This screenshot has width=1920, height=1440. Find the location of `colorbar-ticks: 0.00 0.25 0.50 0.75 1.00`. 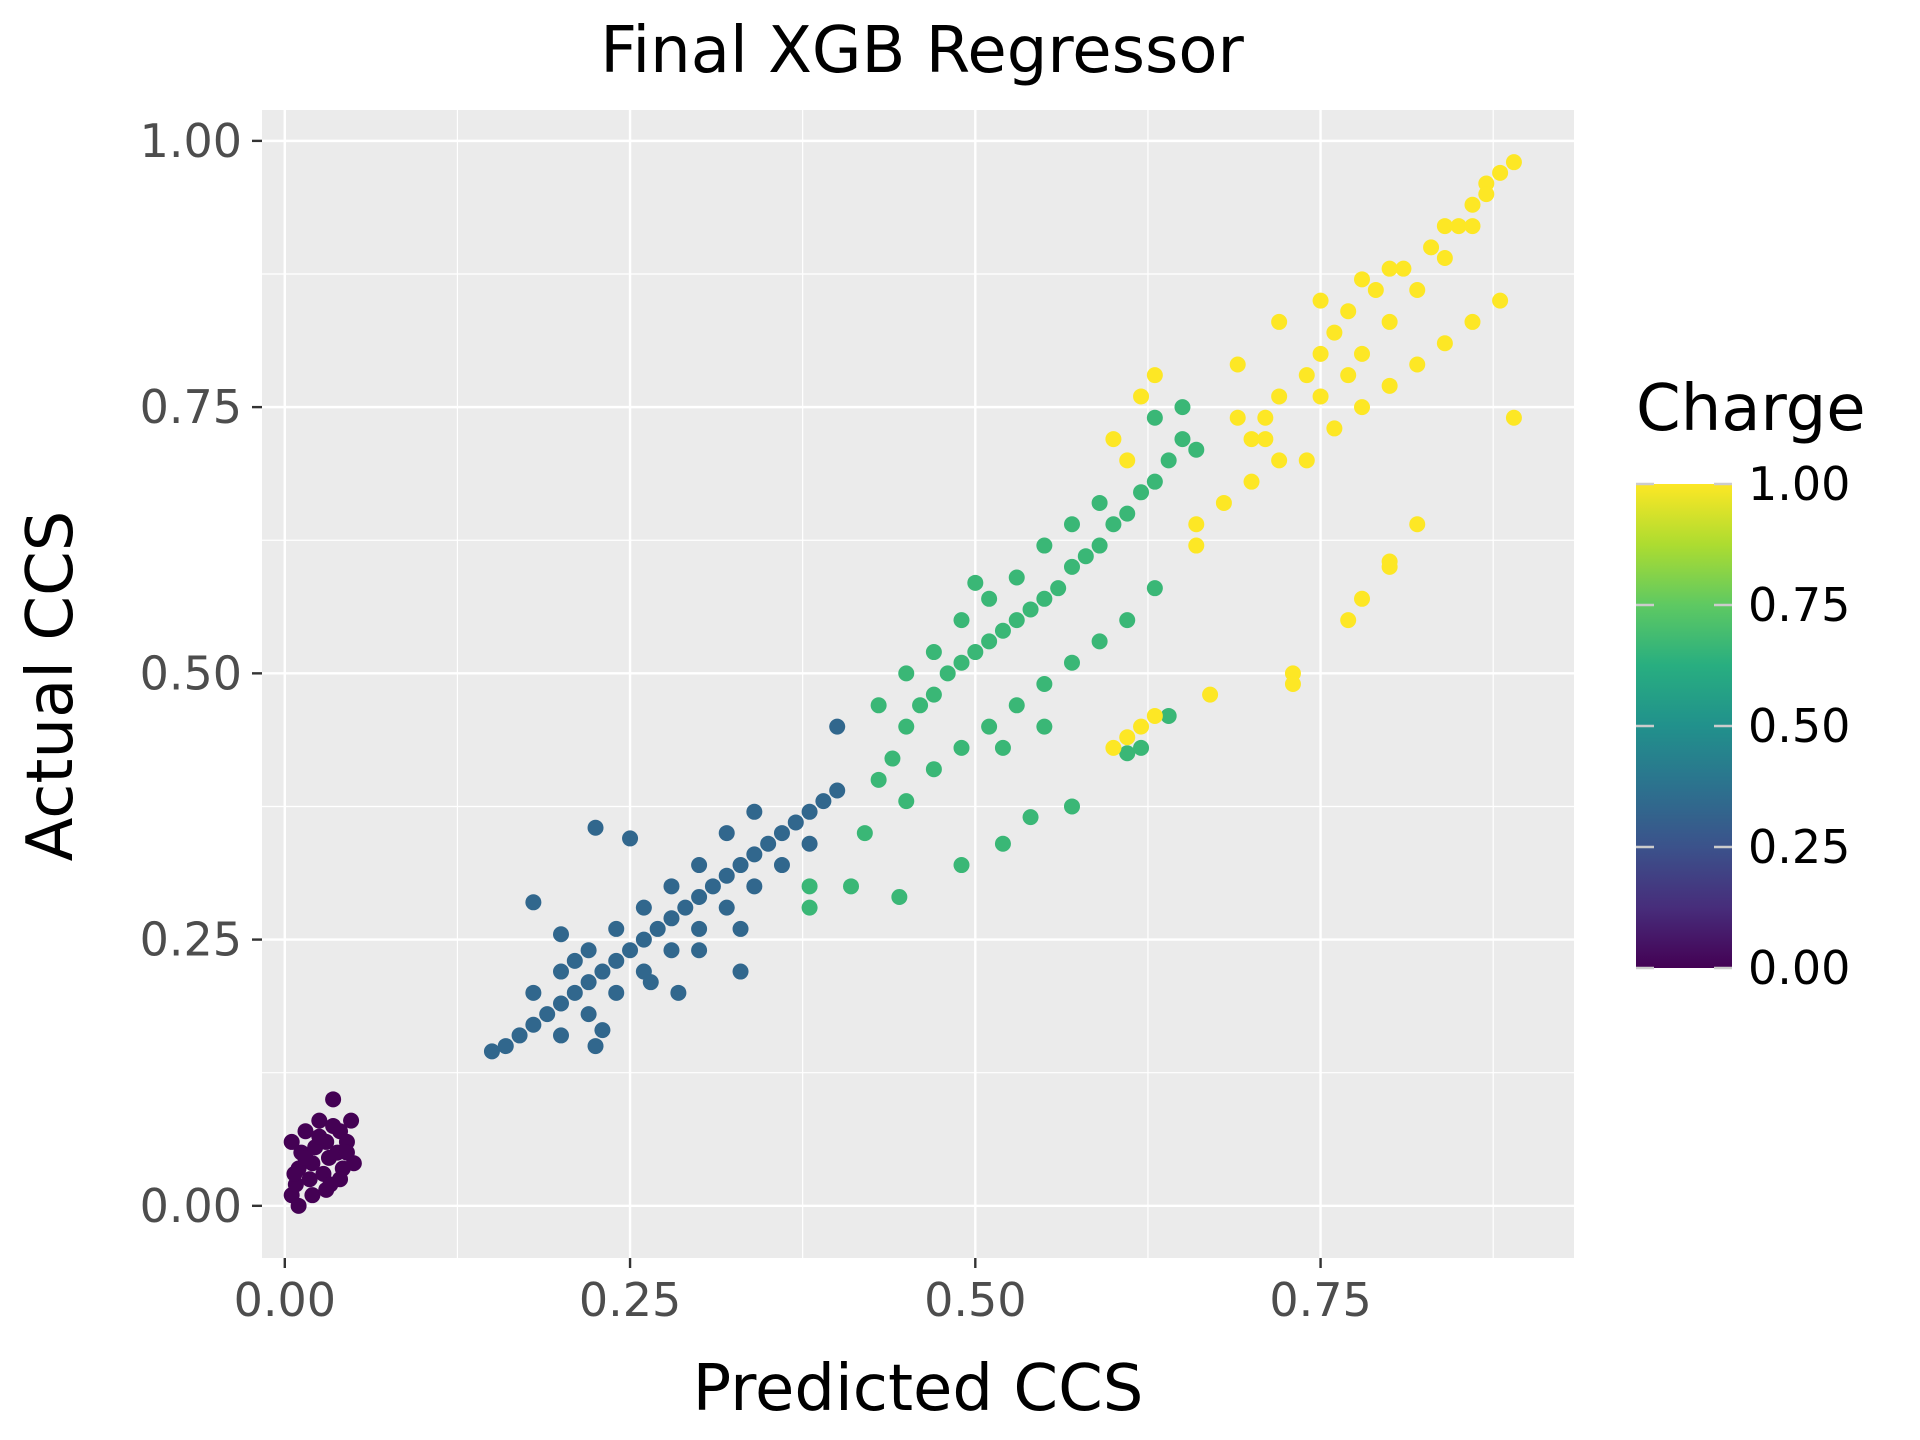

colorbar-ticks: 0.00 0.25 0.50 0.75 1.00 is located at coordinates (1743, 726).